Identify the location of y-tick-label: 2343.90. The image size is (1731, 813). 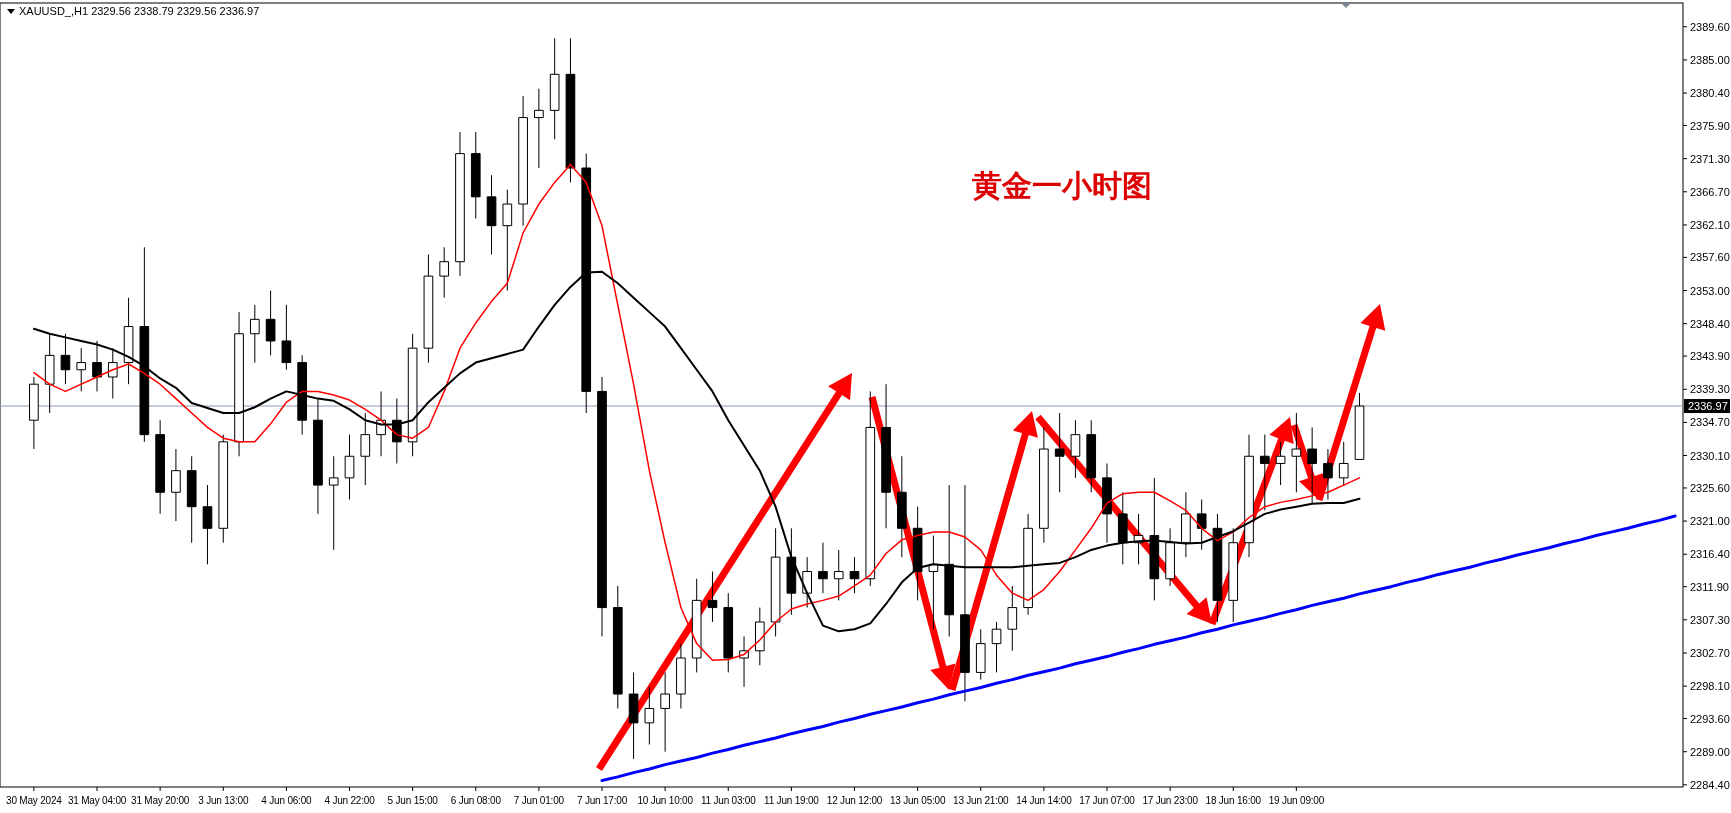
(1710, 356).